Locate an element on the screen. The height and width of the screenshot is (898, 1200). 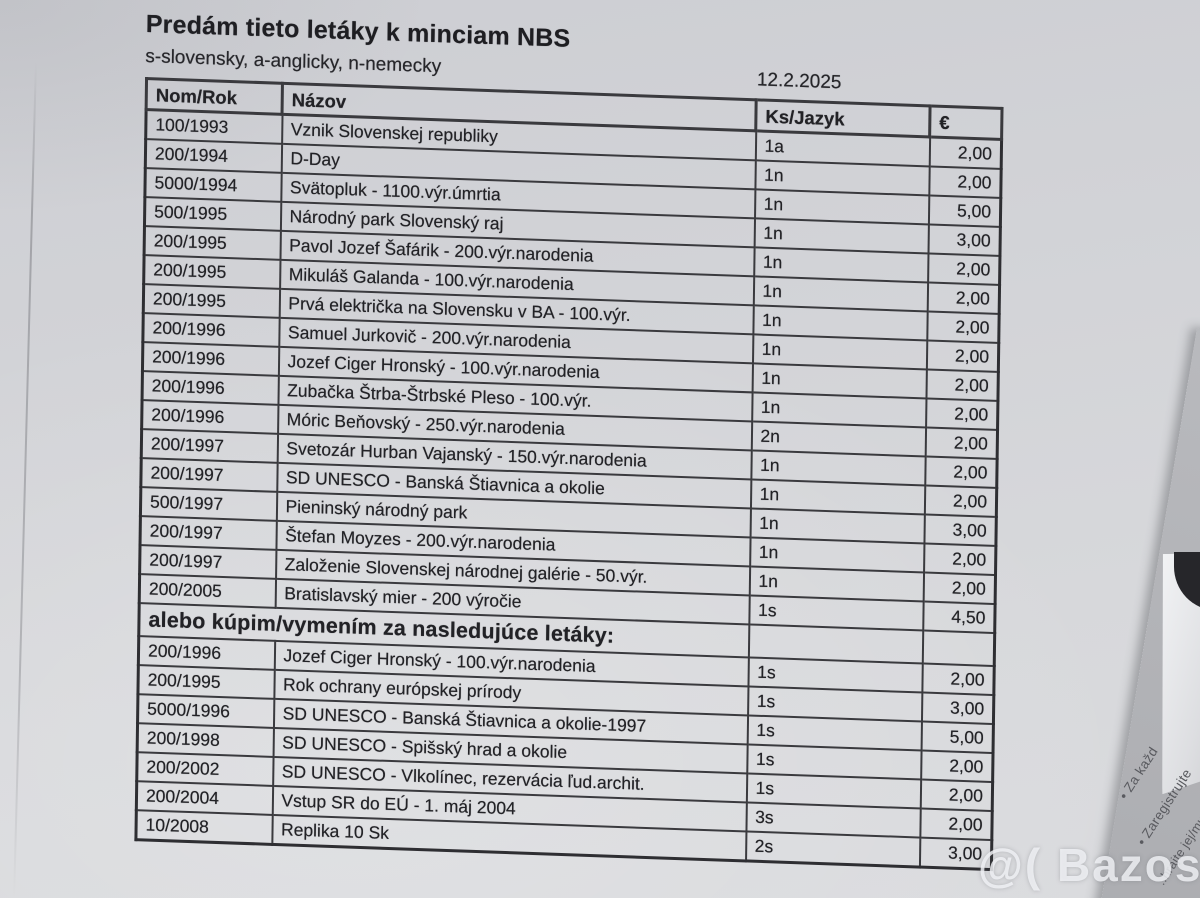
nom-cell: 5000/1994 is located at coordinates (213, 185).